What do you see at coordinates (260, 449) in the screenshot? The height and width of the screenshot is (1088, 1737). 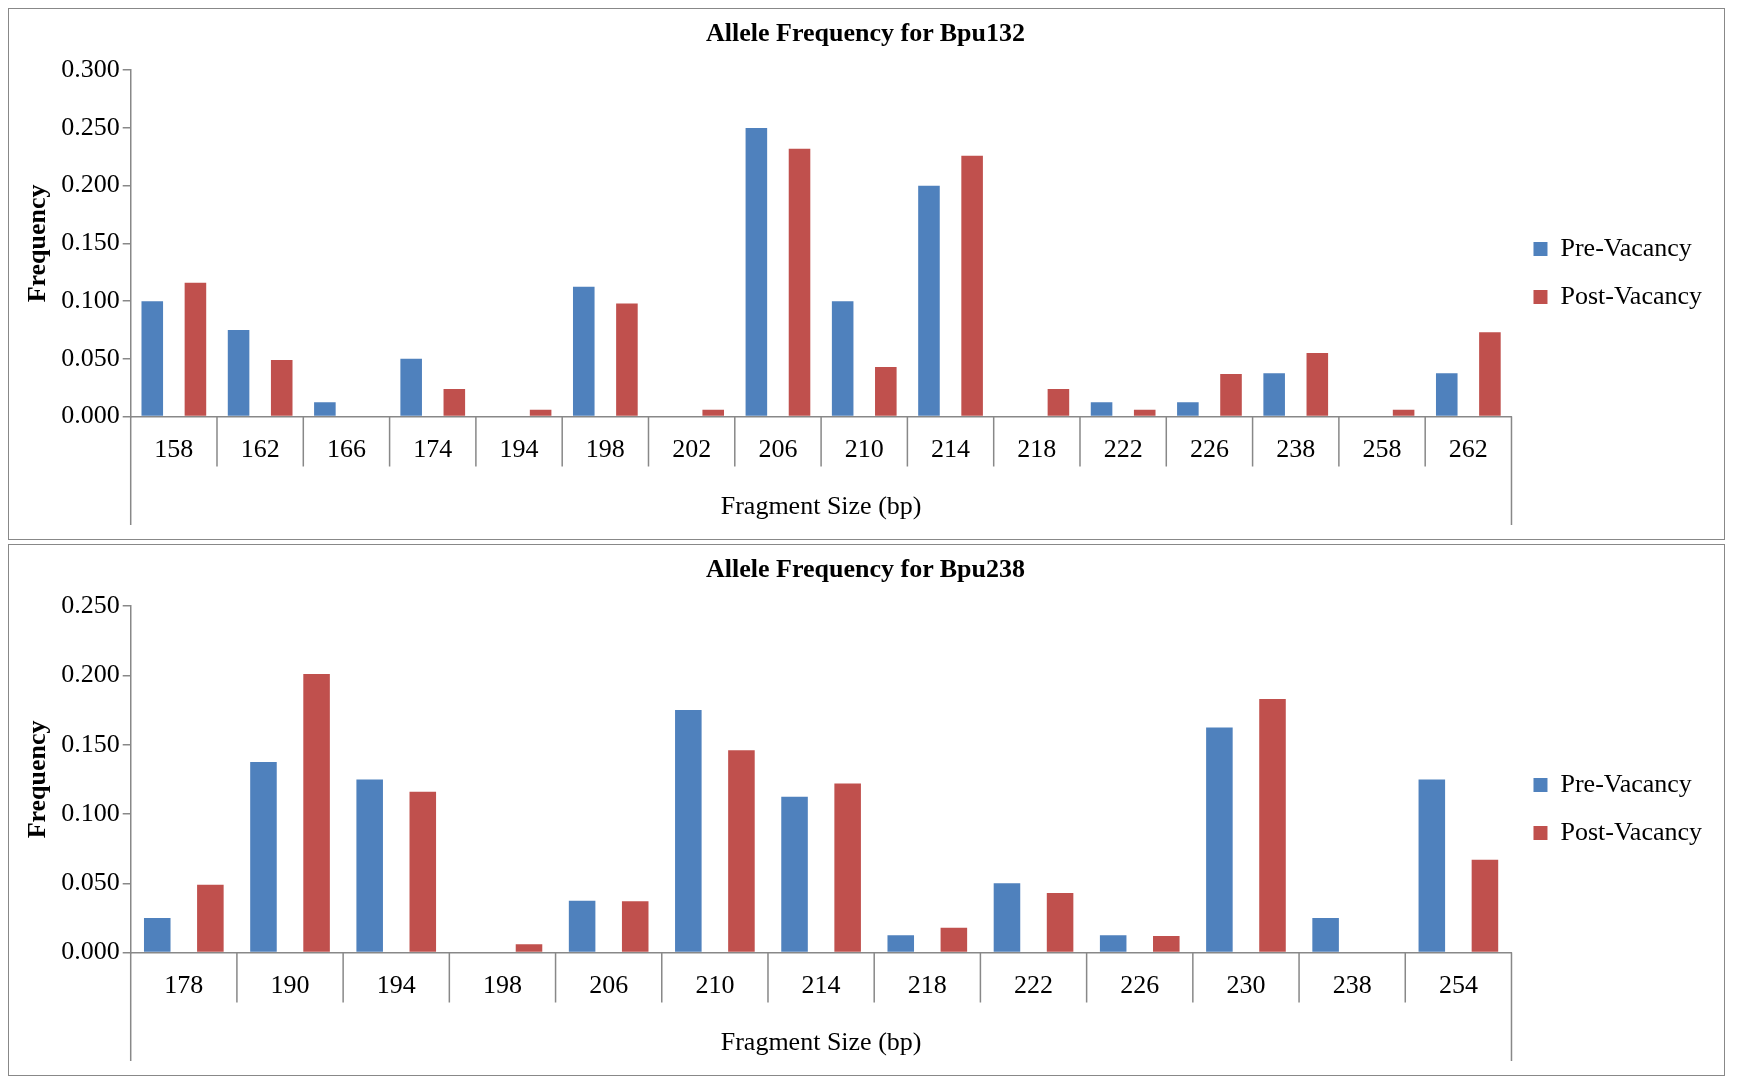 I see `x-tick-label: 162` at bounding box center [260, 449].